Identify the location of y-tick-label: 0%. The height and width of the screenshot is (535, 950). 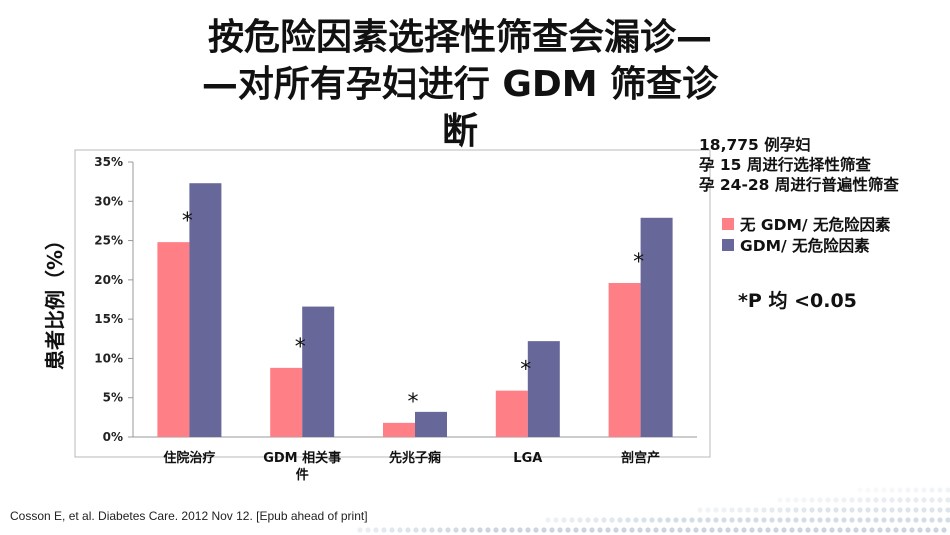
(113, 437).